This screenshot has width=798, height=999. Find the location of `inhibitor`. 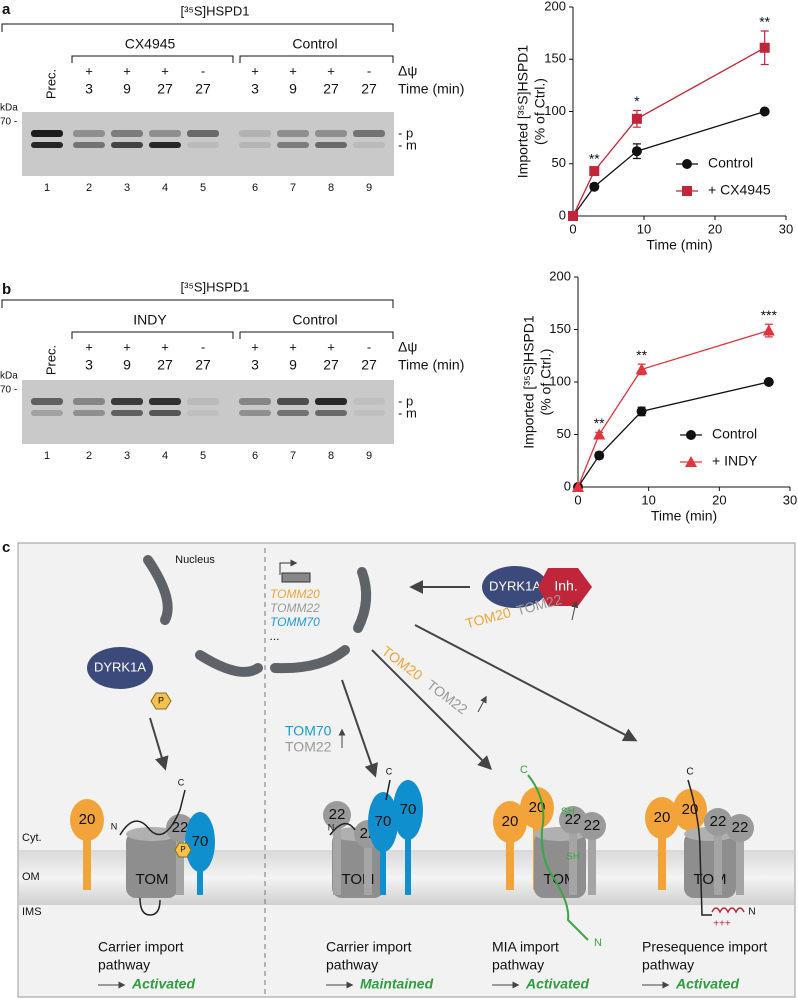

inhibitor is located at coordinates (565, 587).